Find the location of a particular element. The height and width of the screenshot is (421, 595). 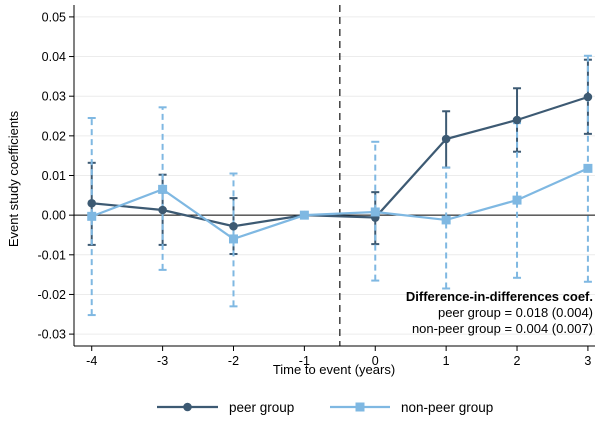

y-axis-title: Event study coefficients is located at coordinates (13, 178).